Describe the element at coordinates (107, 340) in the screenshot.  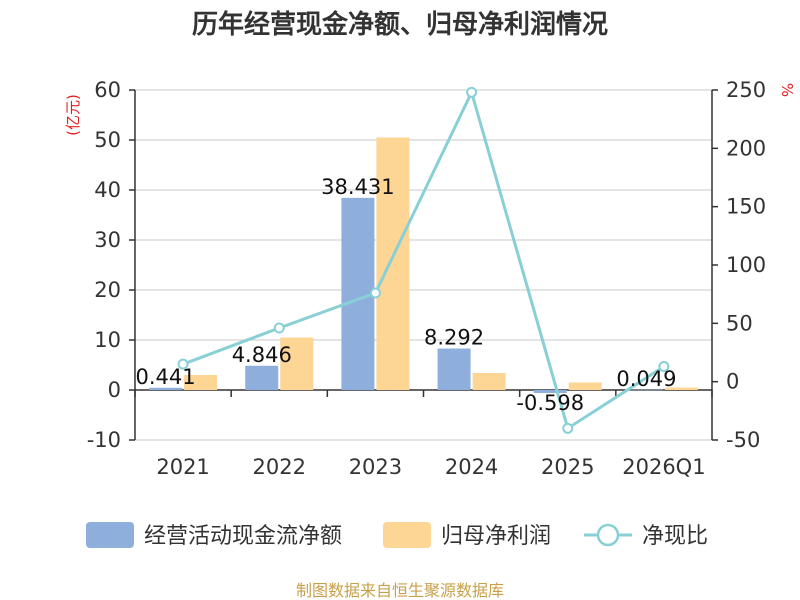
I see `left-axis-tick-label: 10` at that location.